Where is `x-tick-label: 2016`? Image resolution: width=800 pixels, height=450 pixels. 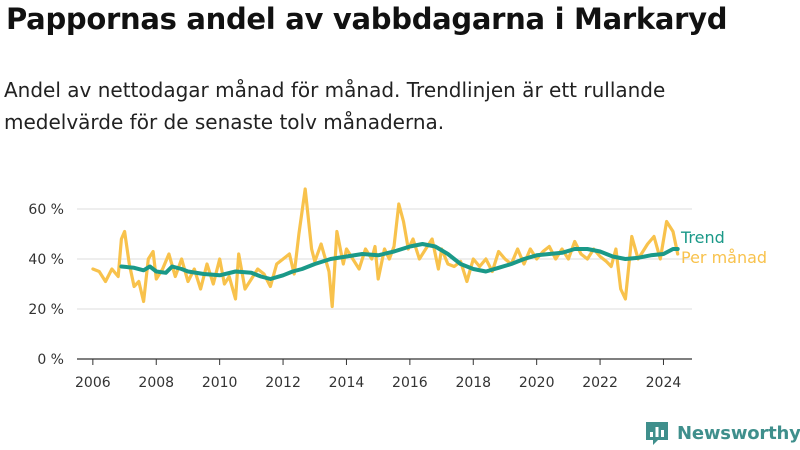 x-tick-label: 2016 is located at coordinates (410, 383).